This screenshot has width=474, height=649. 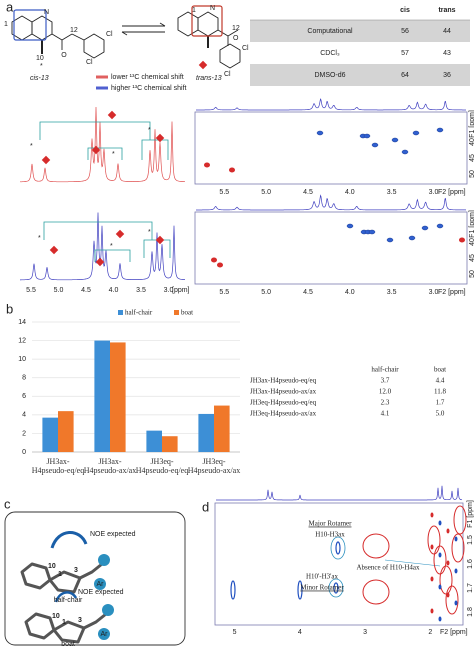 I want to click on noesy-frame, so click(x=339, y=564).